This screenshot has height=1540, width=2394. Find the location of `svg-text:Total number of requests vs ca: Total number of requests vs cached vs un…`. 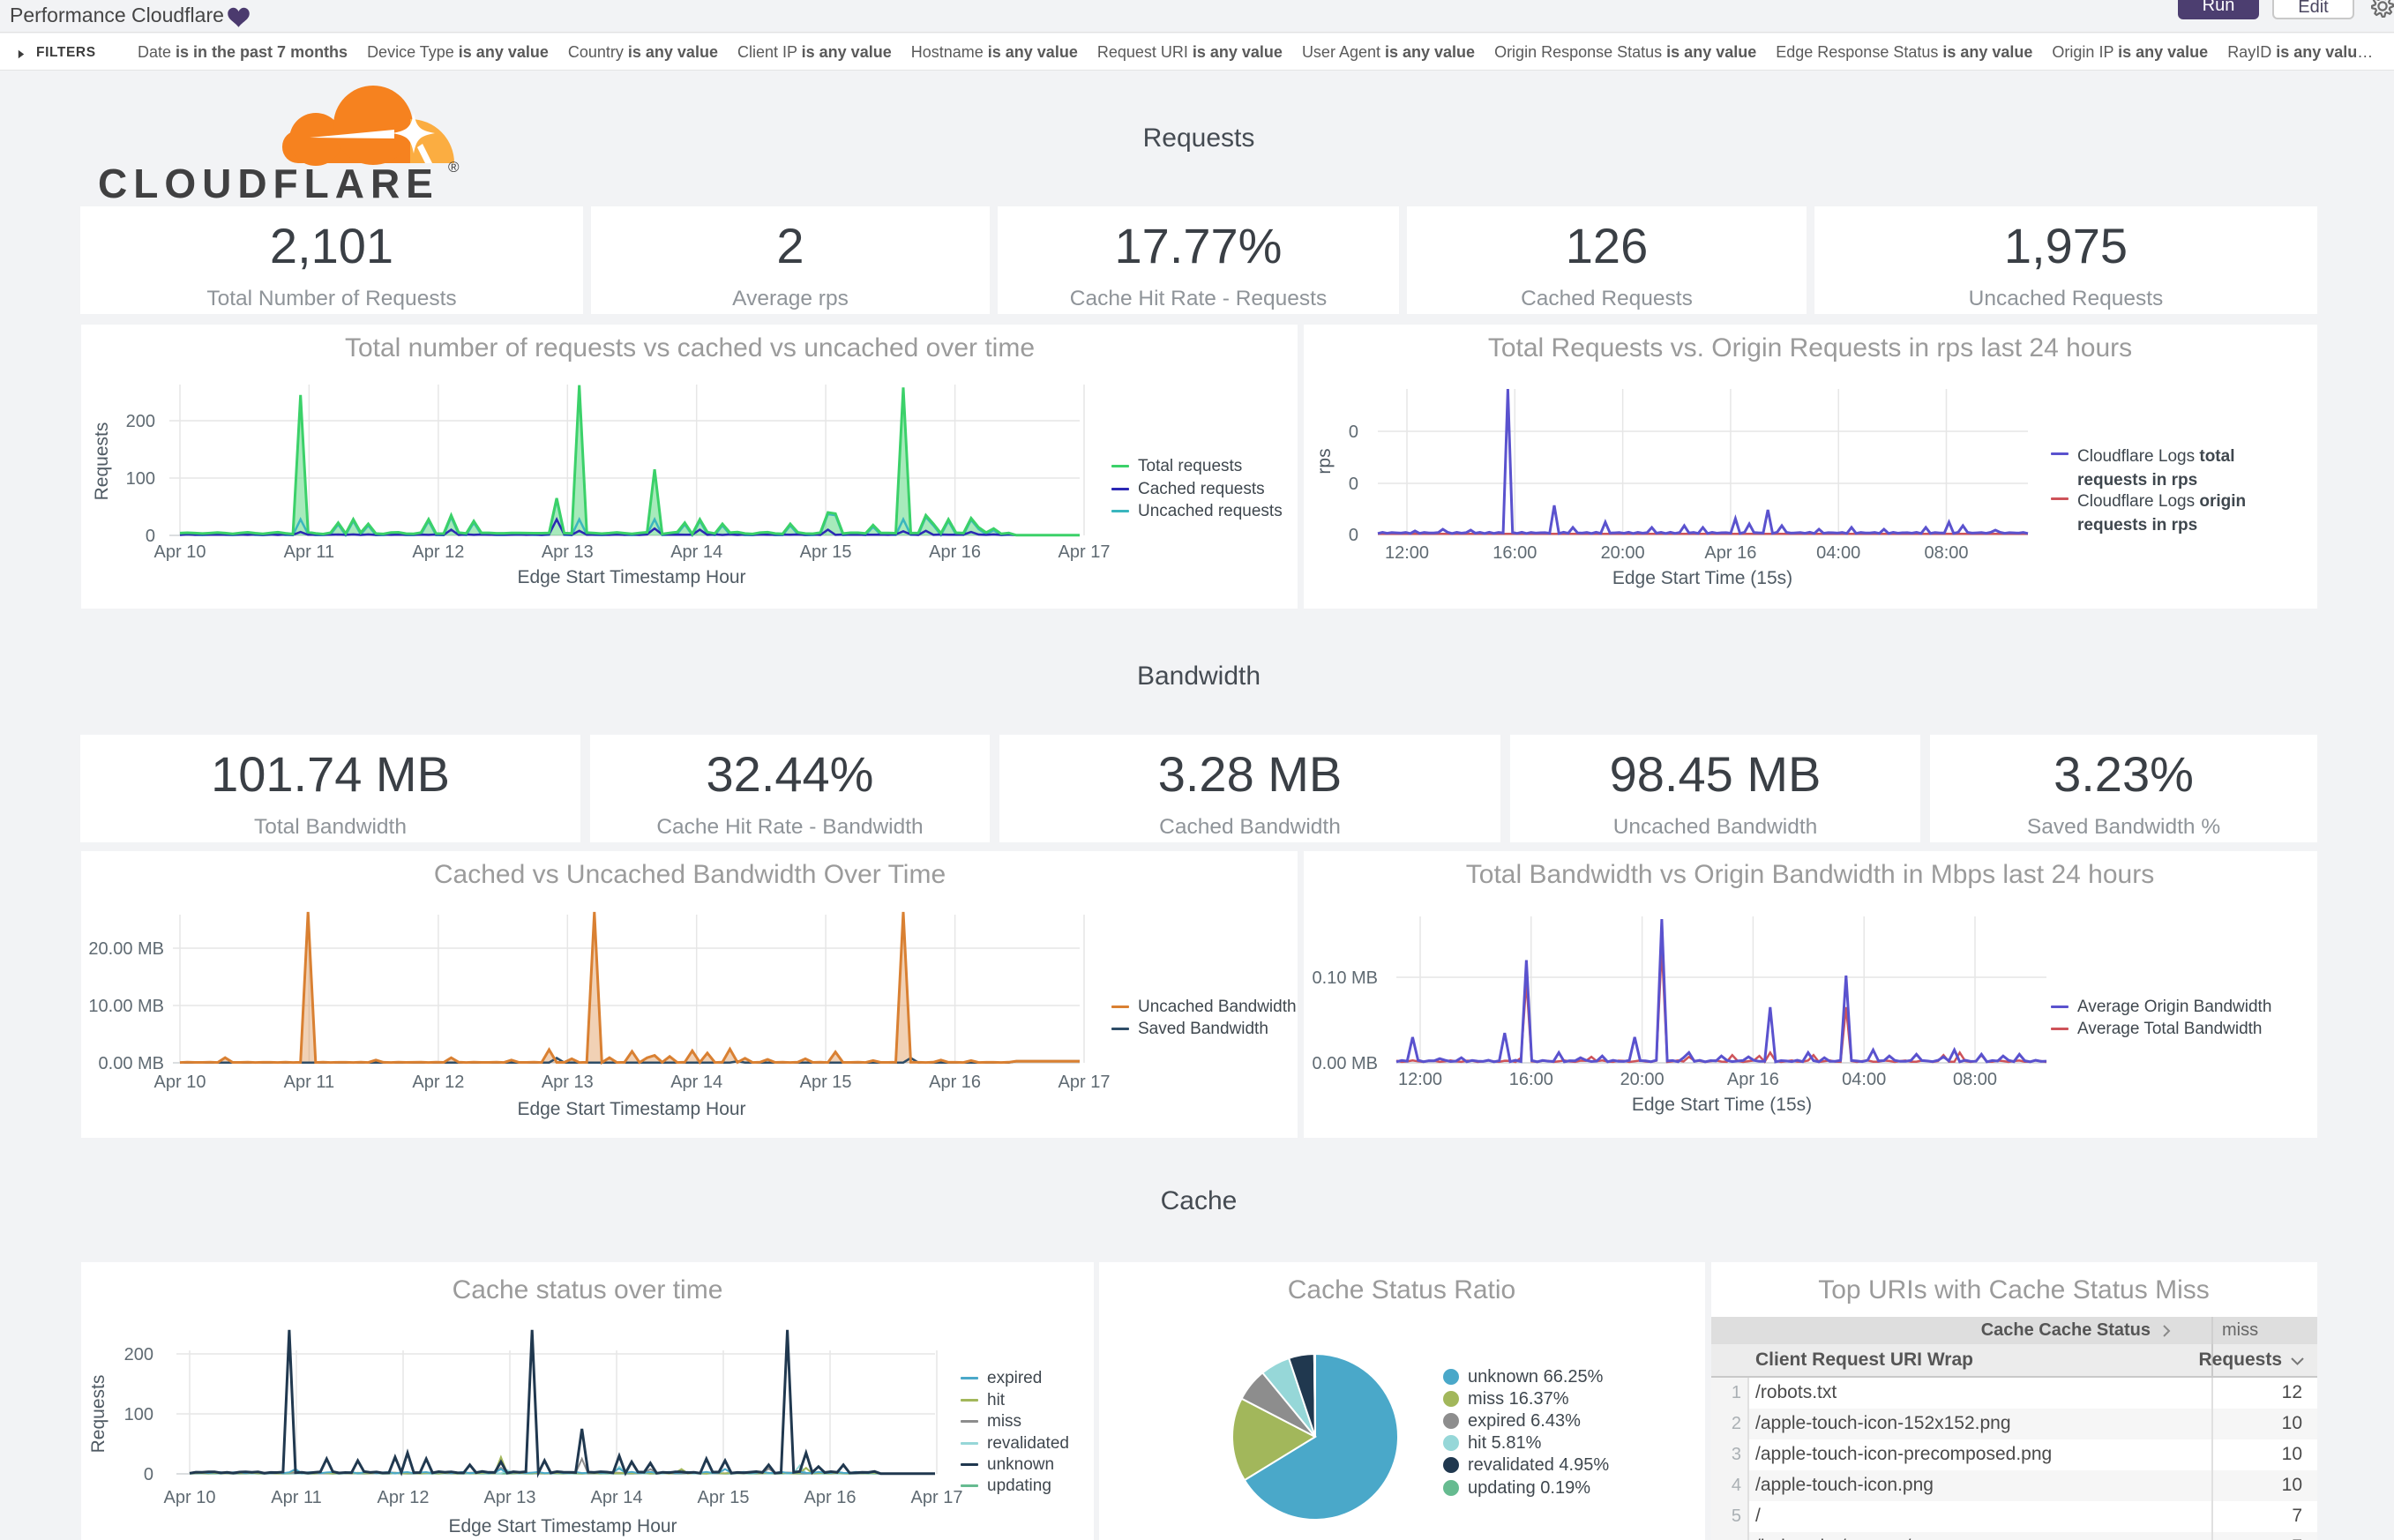

svg-text:Total number of requests vs ca: Total number of requests vs cached vs un… is located at coordinates (690, 348).